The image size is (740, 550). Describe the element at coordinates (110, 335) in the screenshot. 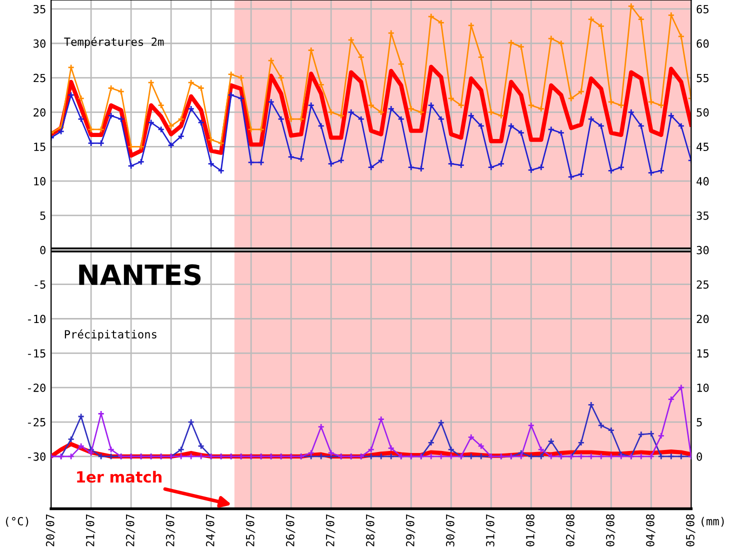

I see `annotation: Précipitations` at that location.